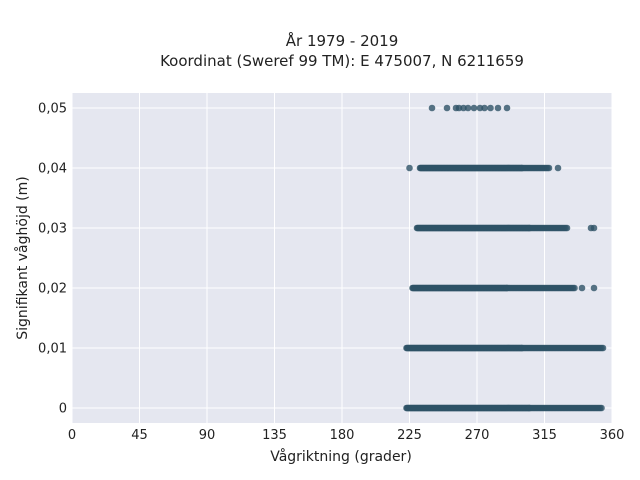 The image size is (640, 480). Describe the element at coordinates (139, 435) in the screenshot. I see `x-tick-label: 45` at that location.